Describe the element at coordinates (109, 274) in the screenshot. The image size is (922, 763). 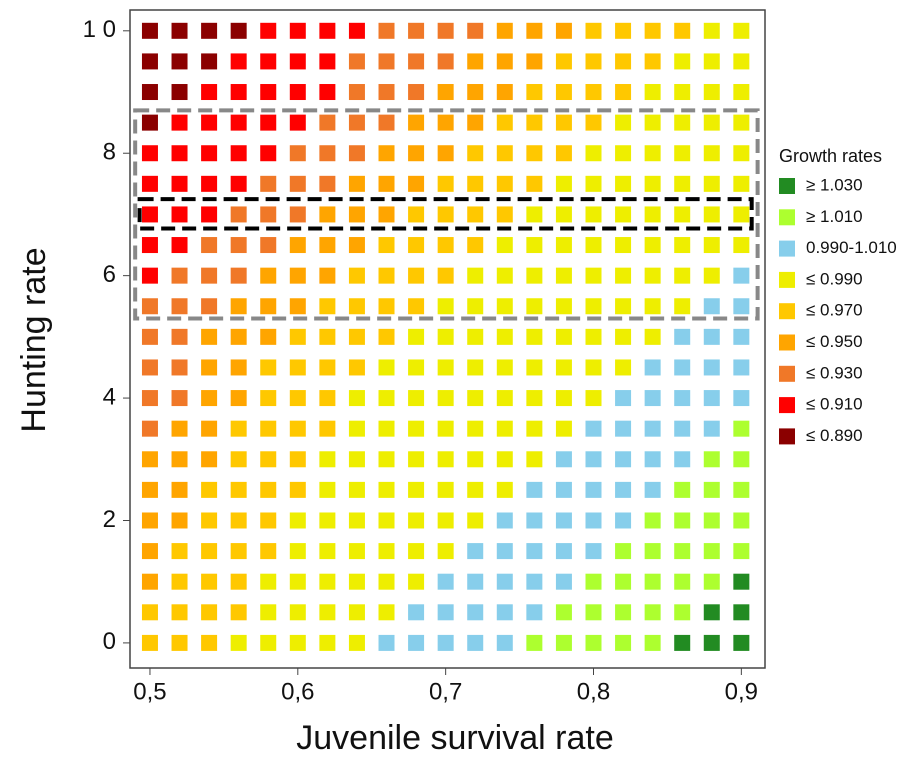
I see `y-tick-label: 6` at that location.